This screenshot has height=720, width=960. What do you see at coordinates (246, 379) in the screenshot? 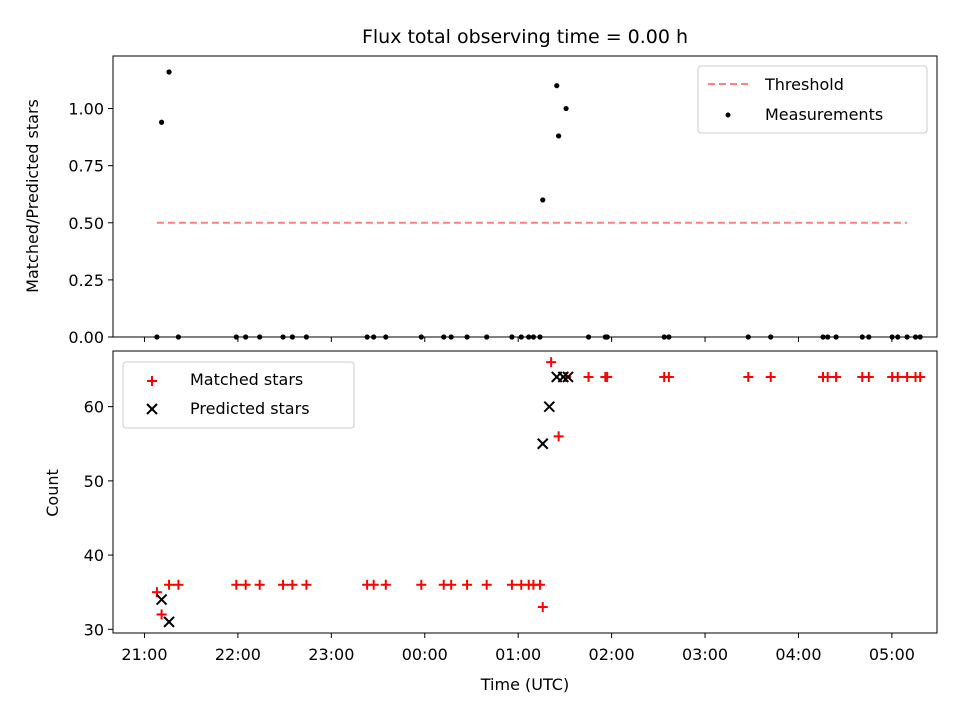
I see `legend-matched-label: Matched stars` at bounding box center [246, 379].